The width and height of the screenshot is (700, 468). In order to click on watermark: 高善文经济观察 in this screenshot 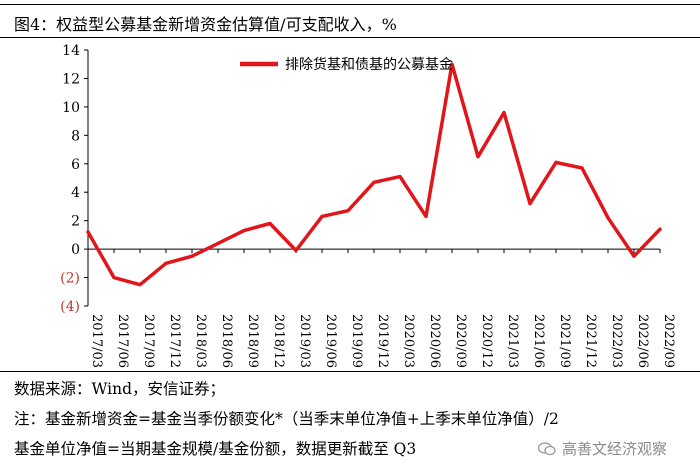, I will do `click(602, 448)`.